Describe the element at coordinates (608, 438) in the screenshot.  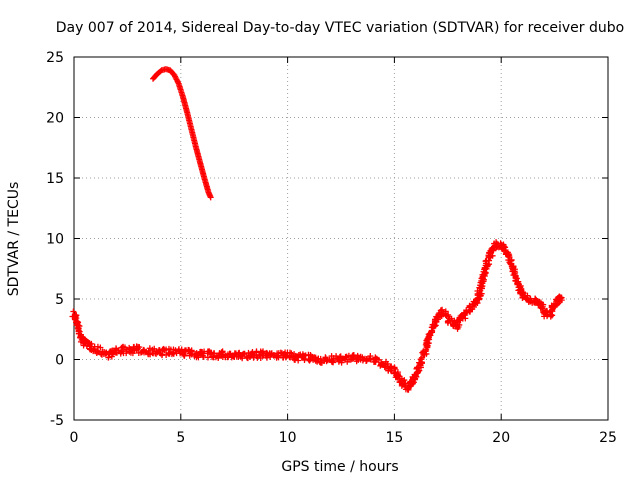
I see `x-tick-label: 25` at that location.